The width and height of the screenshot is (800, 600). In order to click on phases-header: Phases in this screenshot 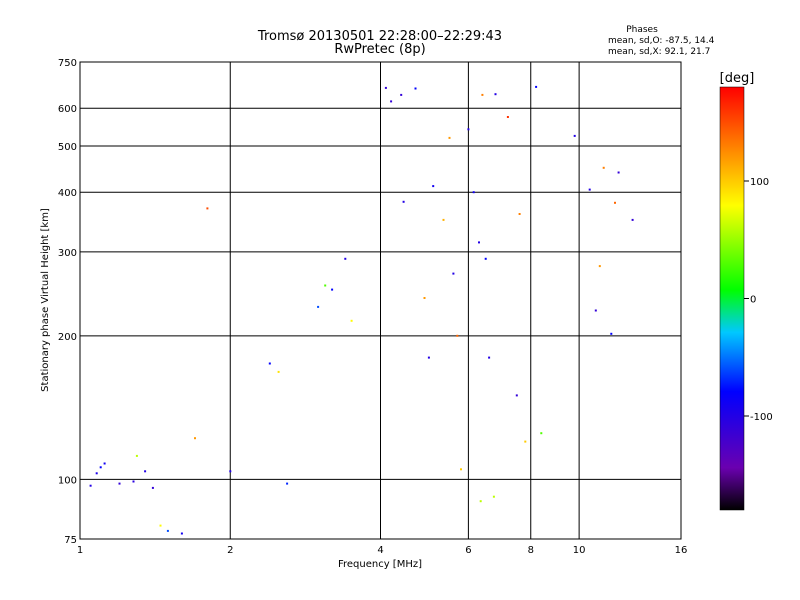, I will do `click(642, 30)`.